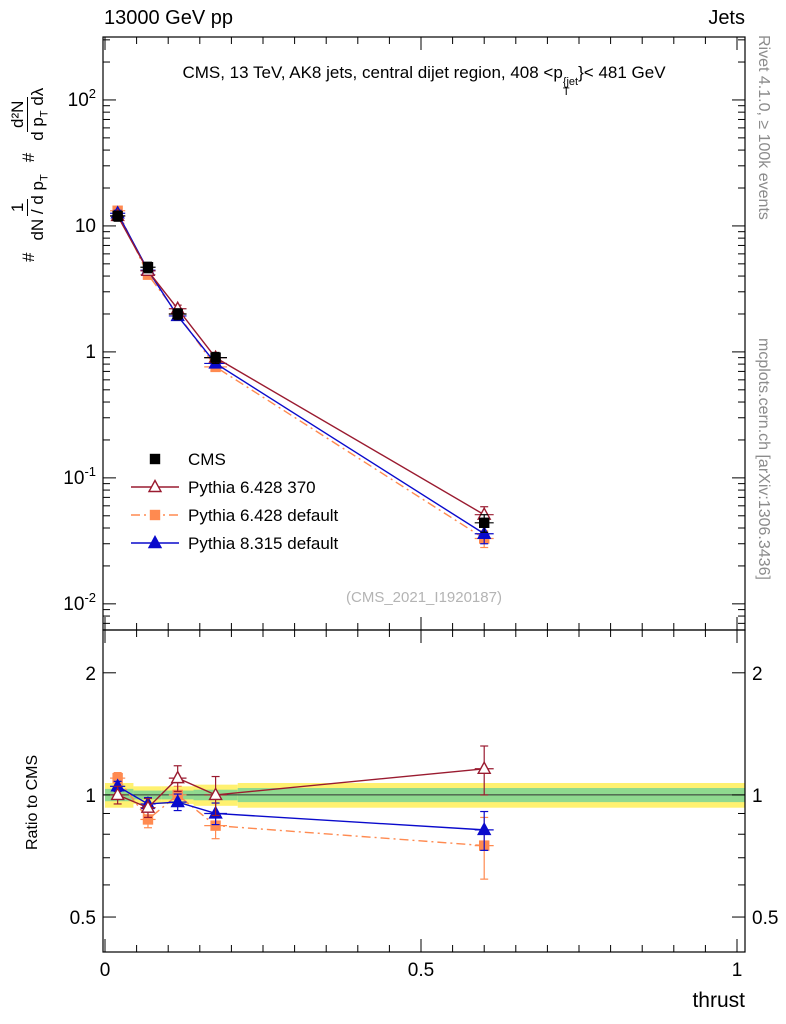 The height and width of the screenshot is (1024, 786). I want to click on ylabel-frac1-den-sub: T, so click(44, 177).